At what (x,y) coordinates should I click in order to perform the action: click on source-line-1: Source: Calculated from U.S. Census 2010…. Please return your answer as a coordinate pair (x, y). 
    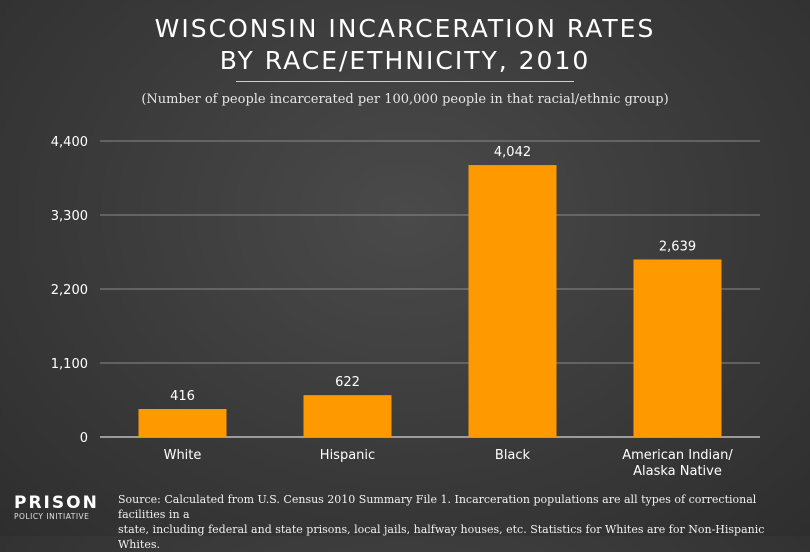
    Looking at the image, I should click on (437, 507).